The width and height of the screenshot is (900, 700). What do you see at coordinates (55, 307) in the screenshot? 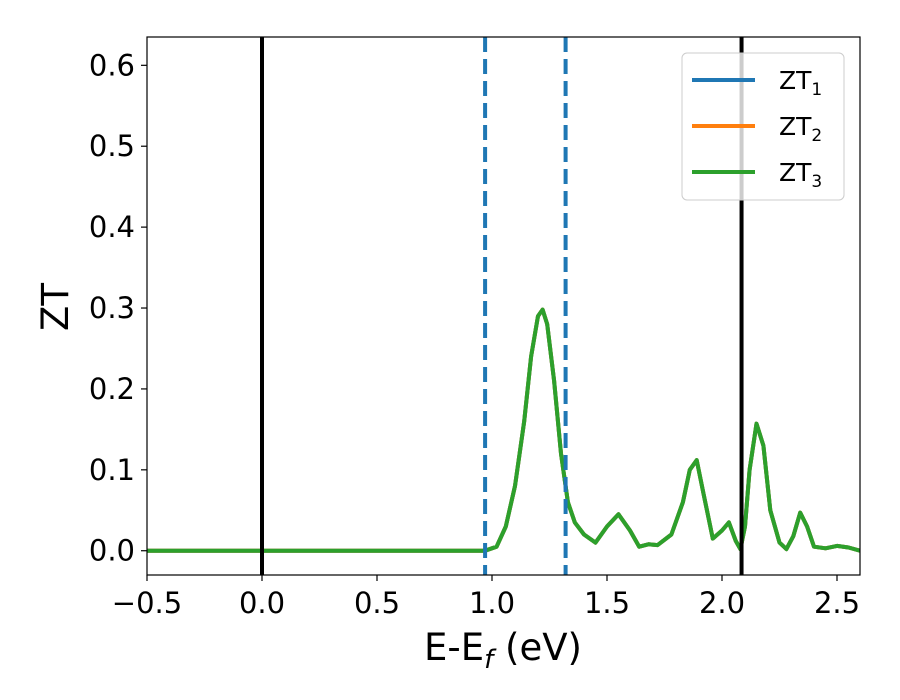
I see `y-axis-title: ZT` at bounding box center [55, 307].